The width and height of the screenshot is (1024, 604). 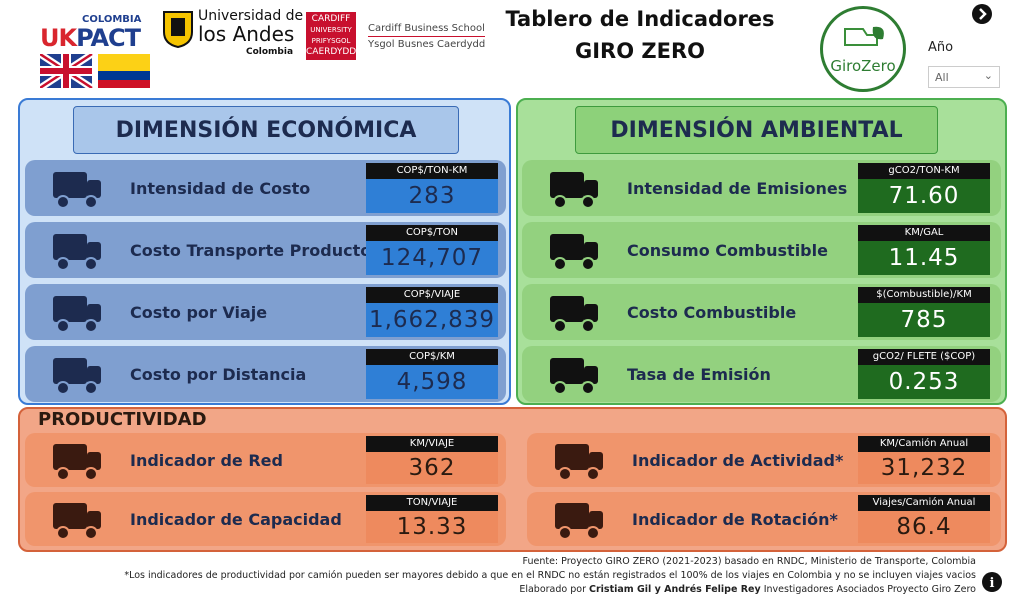 What do you see at coordinates (331, 52) in the screenshot?
I see `cardiff-text: CAERDYDD` at bounding box center [331, 52].